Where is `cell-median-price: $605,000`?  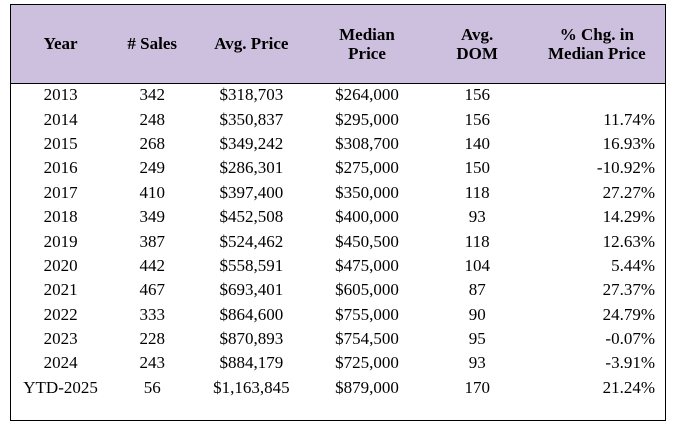 cell-median-price: $605,000 is located at coordinates (367, 290).